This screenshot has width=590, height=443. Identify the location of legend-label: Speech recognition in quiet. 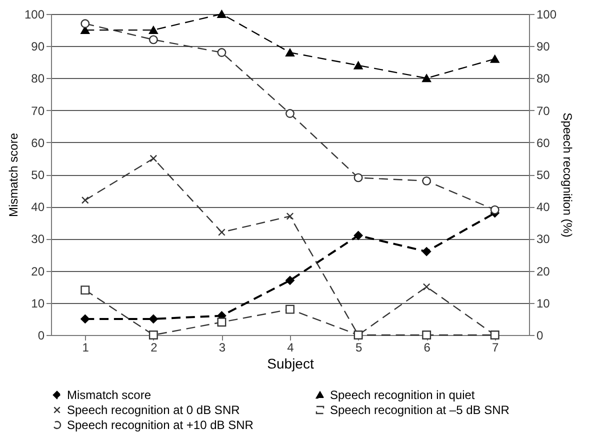
(403, 395).